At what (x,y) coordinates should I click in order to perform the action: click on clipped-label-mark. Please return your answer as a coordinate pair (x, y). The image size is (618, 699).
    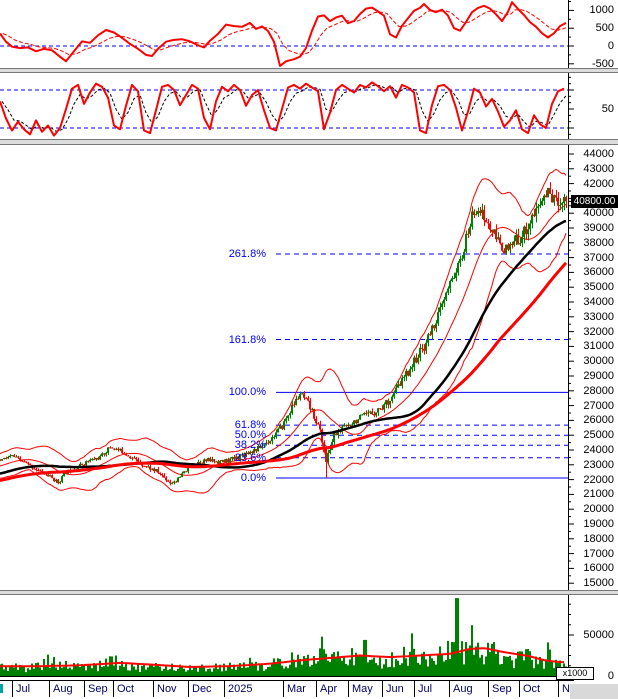
    Looking at the image, I should click on (1, 688).